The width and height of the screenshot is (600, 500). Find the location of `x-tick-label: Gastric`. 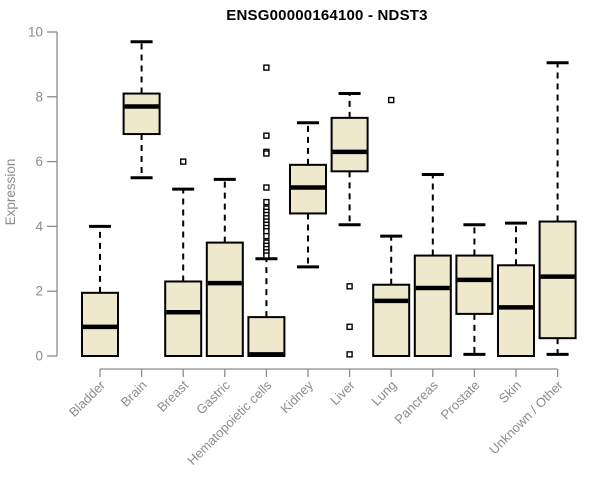

x-tick-label: Gastric is located at coordinates (213, 397).